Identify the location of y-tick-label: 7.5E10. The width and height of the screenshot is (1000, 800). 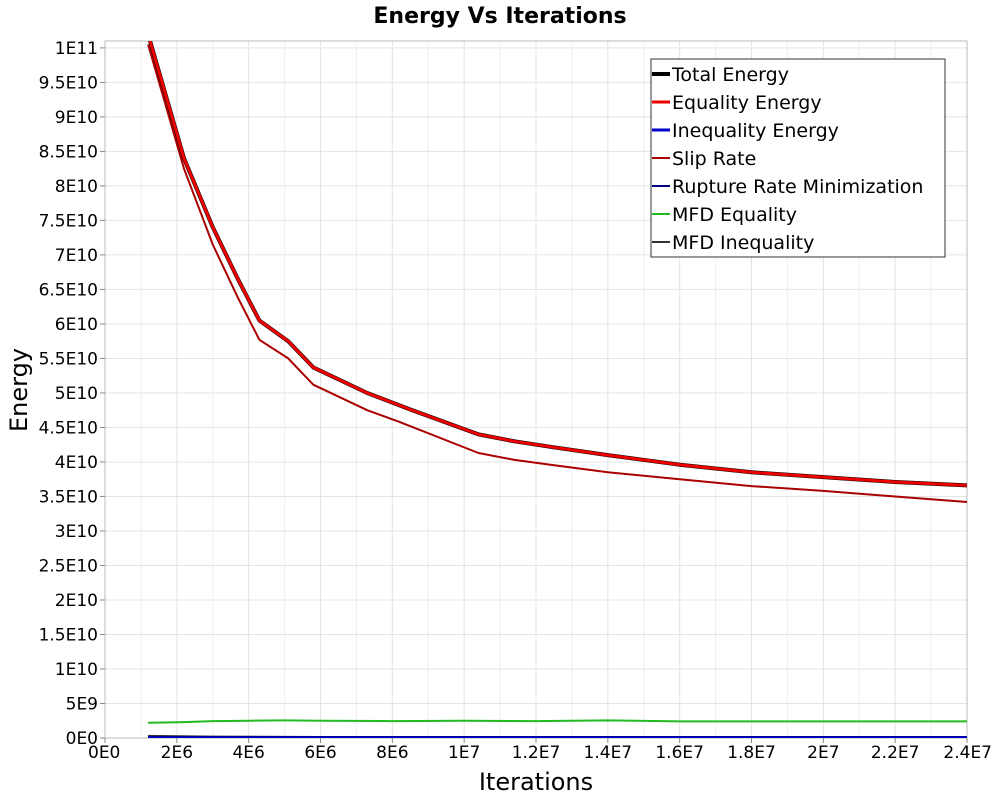
(68, 221).